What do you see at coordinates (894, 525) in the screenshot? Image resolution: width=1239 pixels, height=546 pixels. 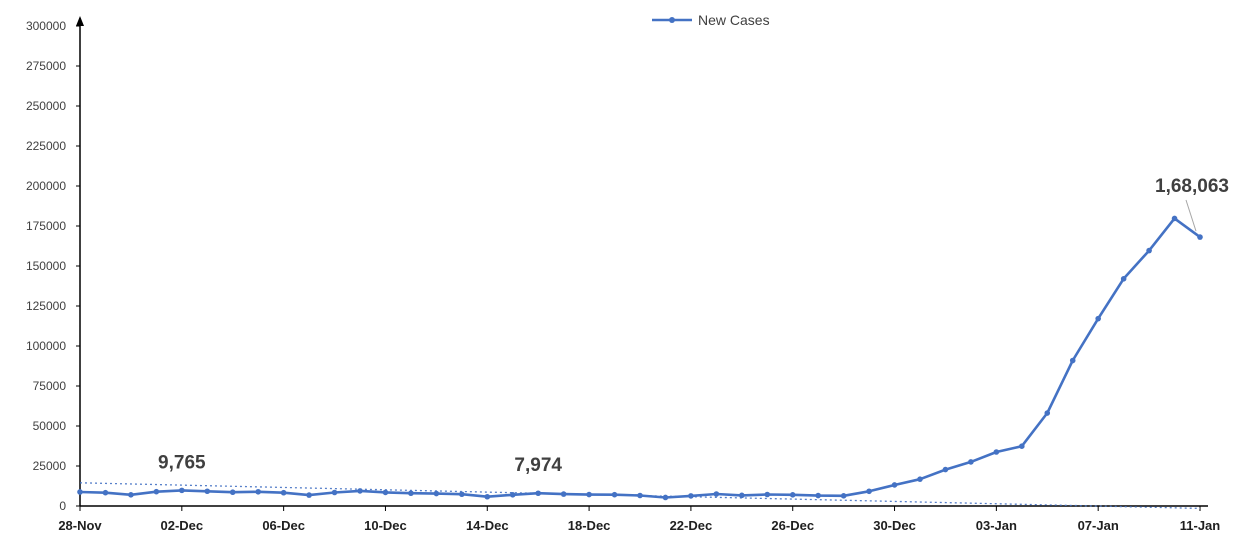 I see `x-tick-label: 30-Dec` at bounding box center [894, 525].